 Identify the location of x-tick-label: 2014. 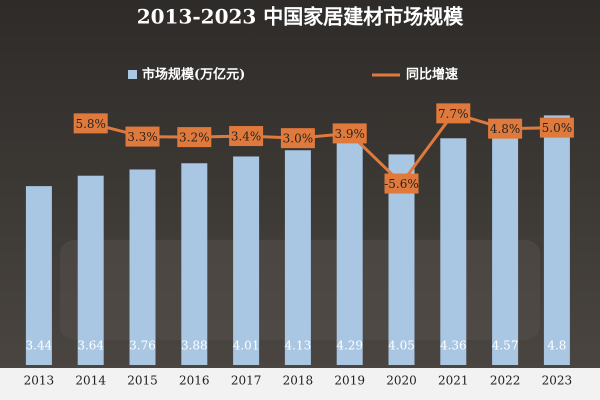
(90, 381).